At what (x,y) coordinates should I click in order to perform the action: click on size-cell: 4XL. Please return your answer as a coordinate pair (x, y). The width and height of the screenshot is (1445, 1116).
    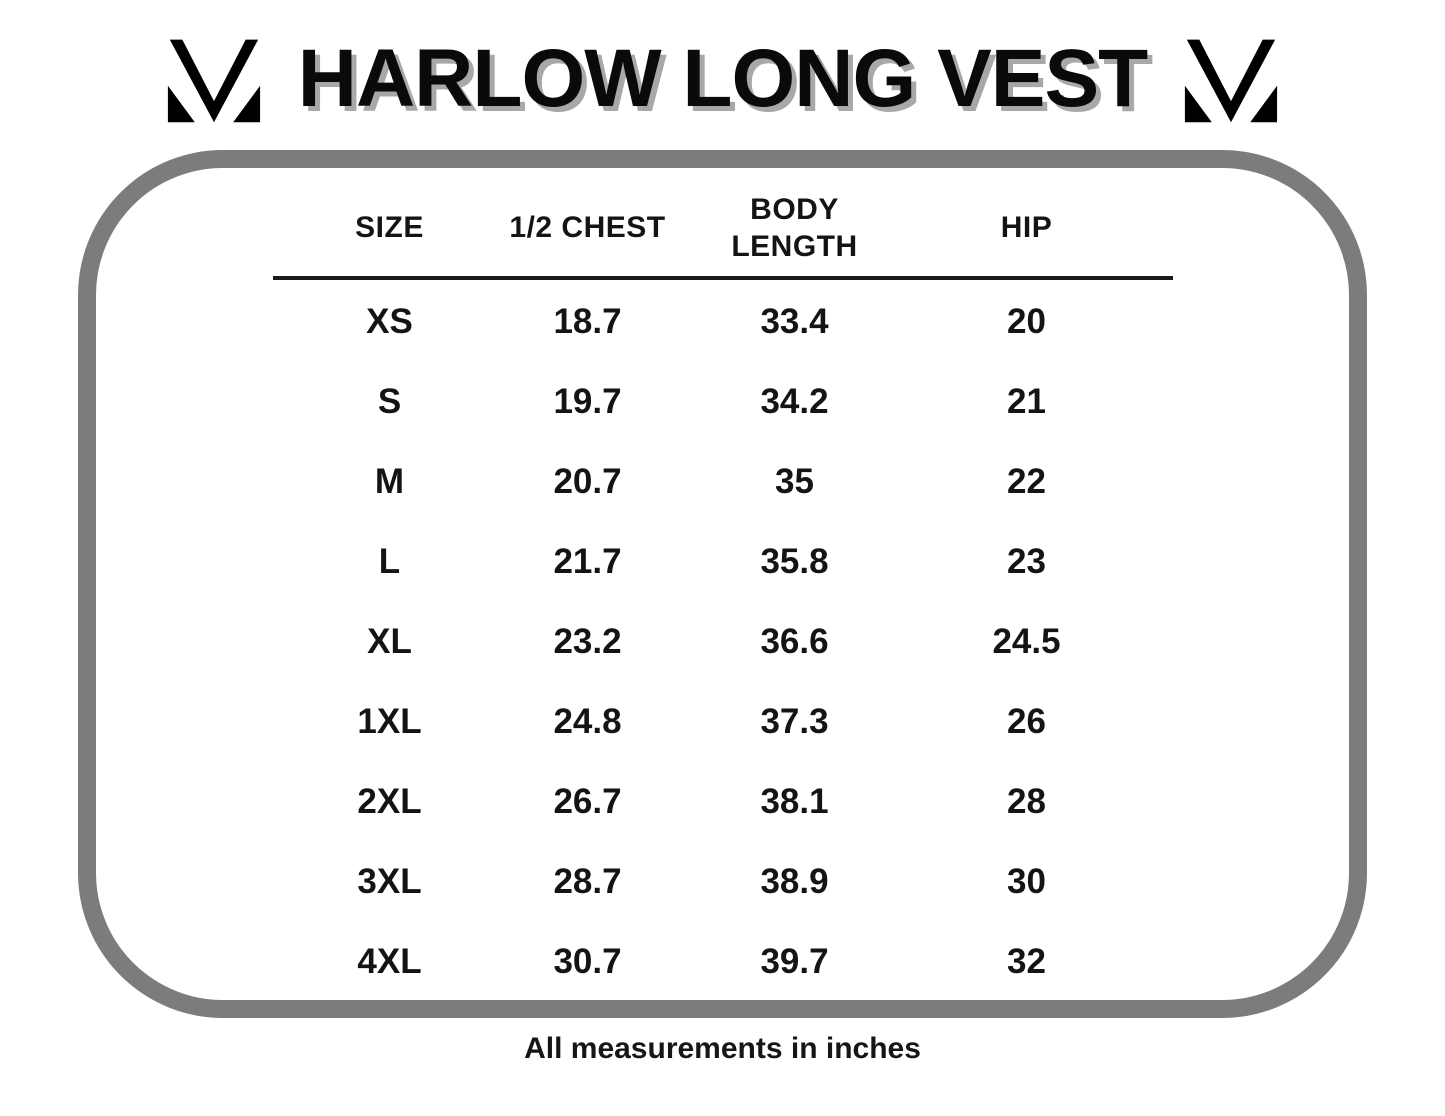
    Looking at the image, I should click on (389, 961).